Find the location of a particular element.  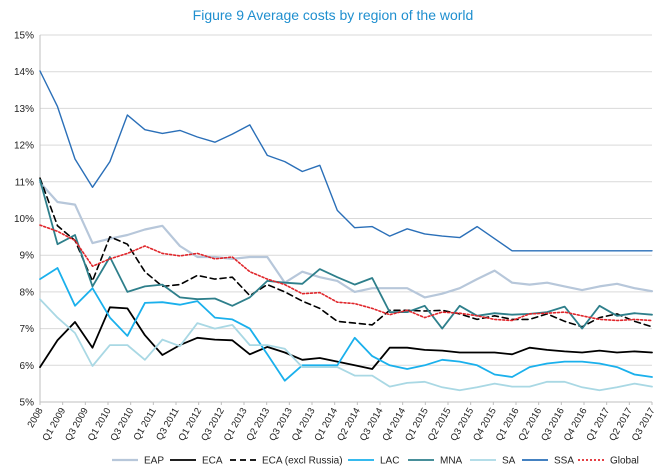

legend: EAP ECA ECA (excl Russia) LAC MNA SA SSA Global is located at coordinates (375, 461).